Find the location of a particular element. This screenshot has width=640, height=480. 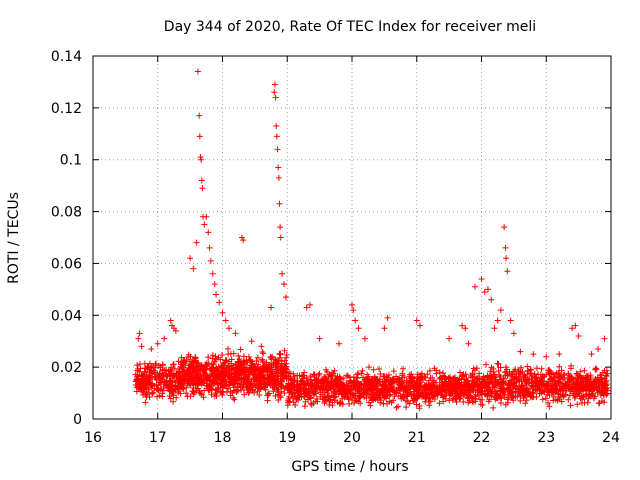

x-tick-label: 24 is located at coordinates (611, 438).